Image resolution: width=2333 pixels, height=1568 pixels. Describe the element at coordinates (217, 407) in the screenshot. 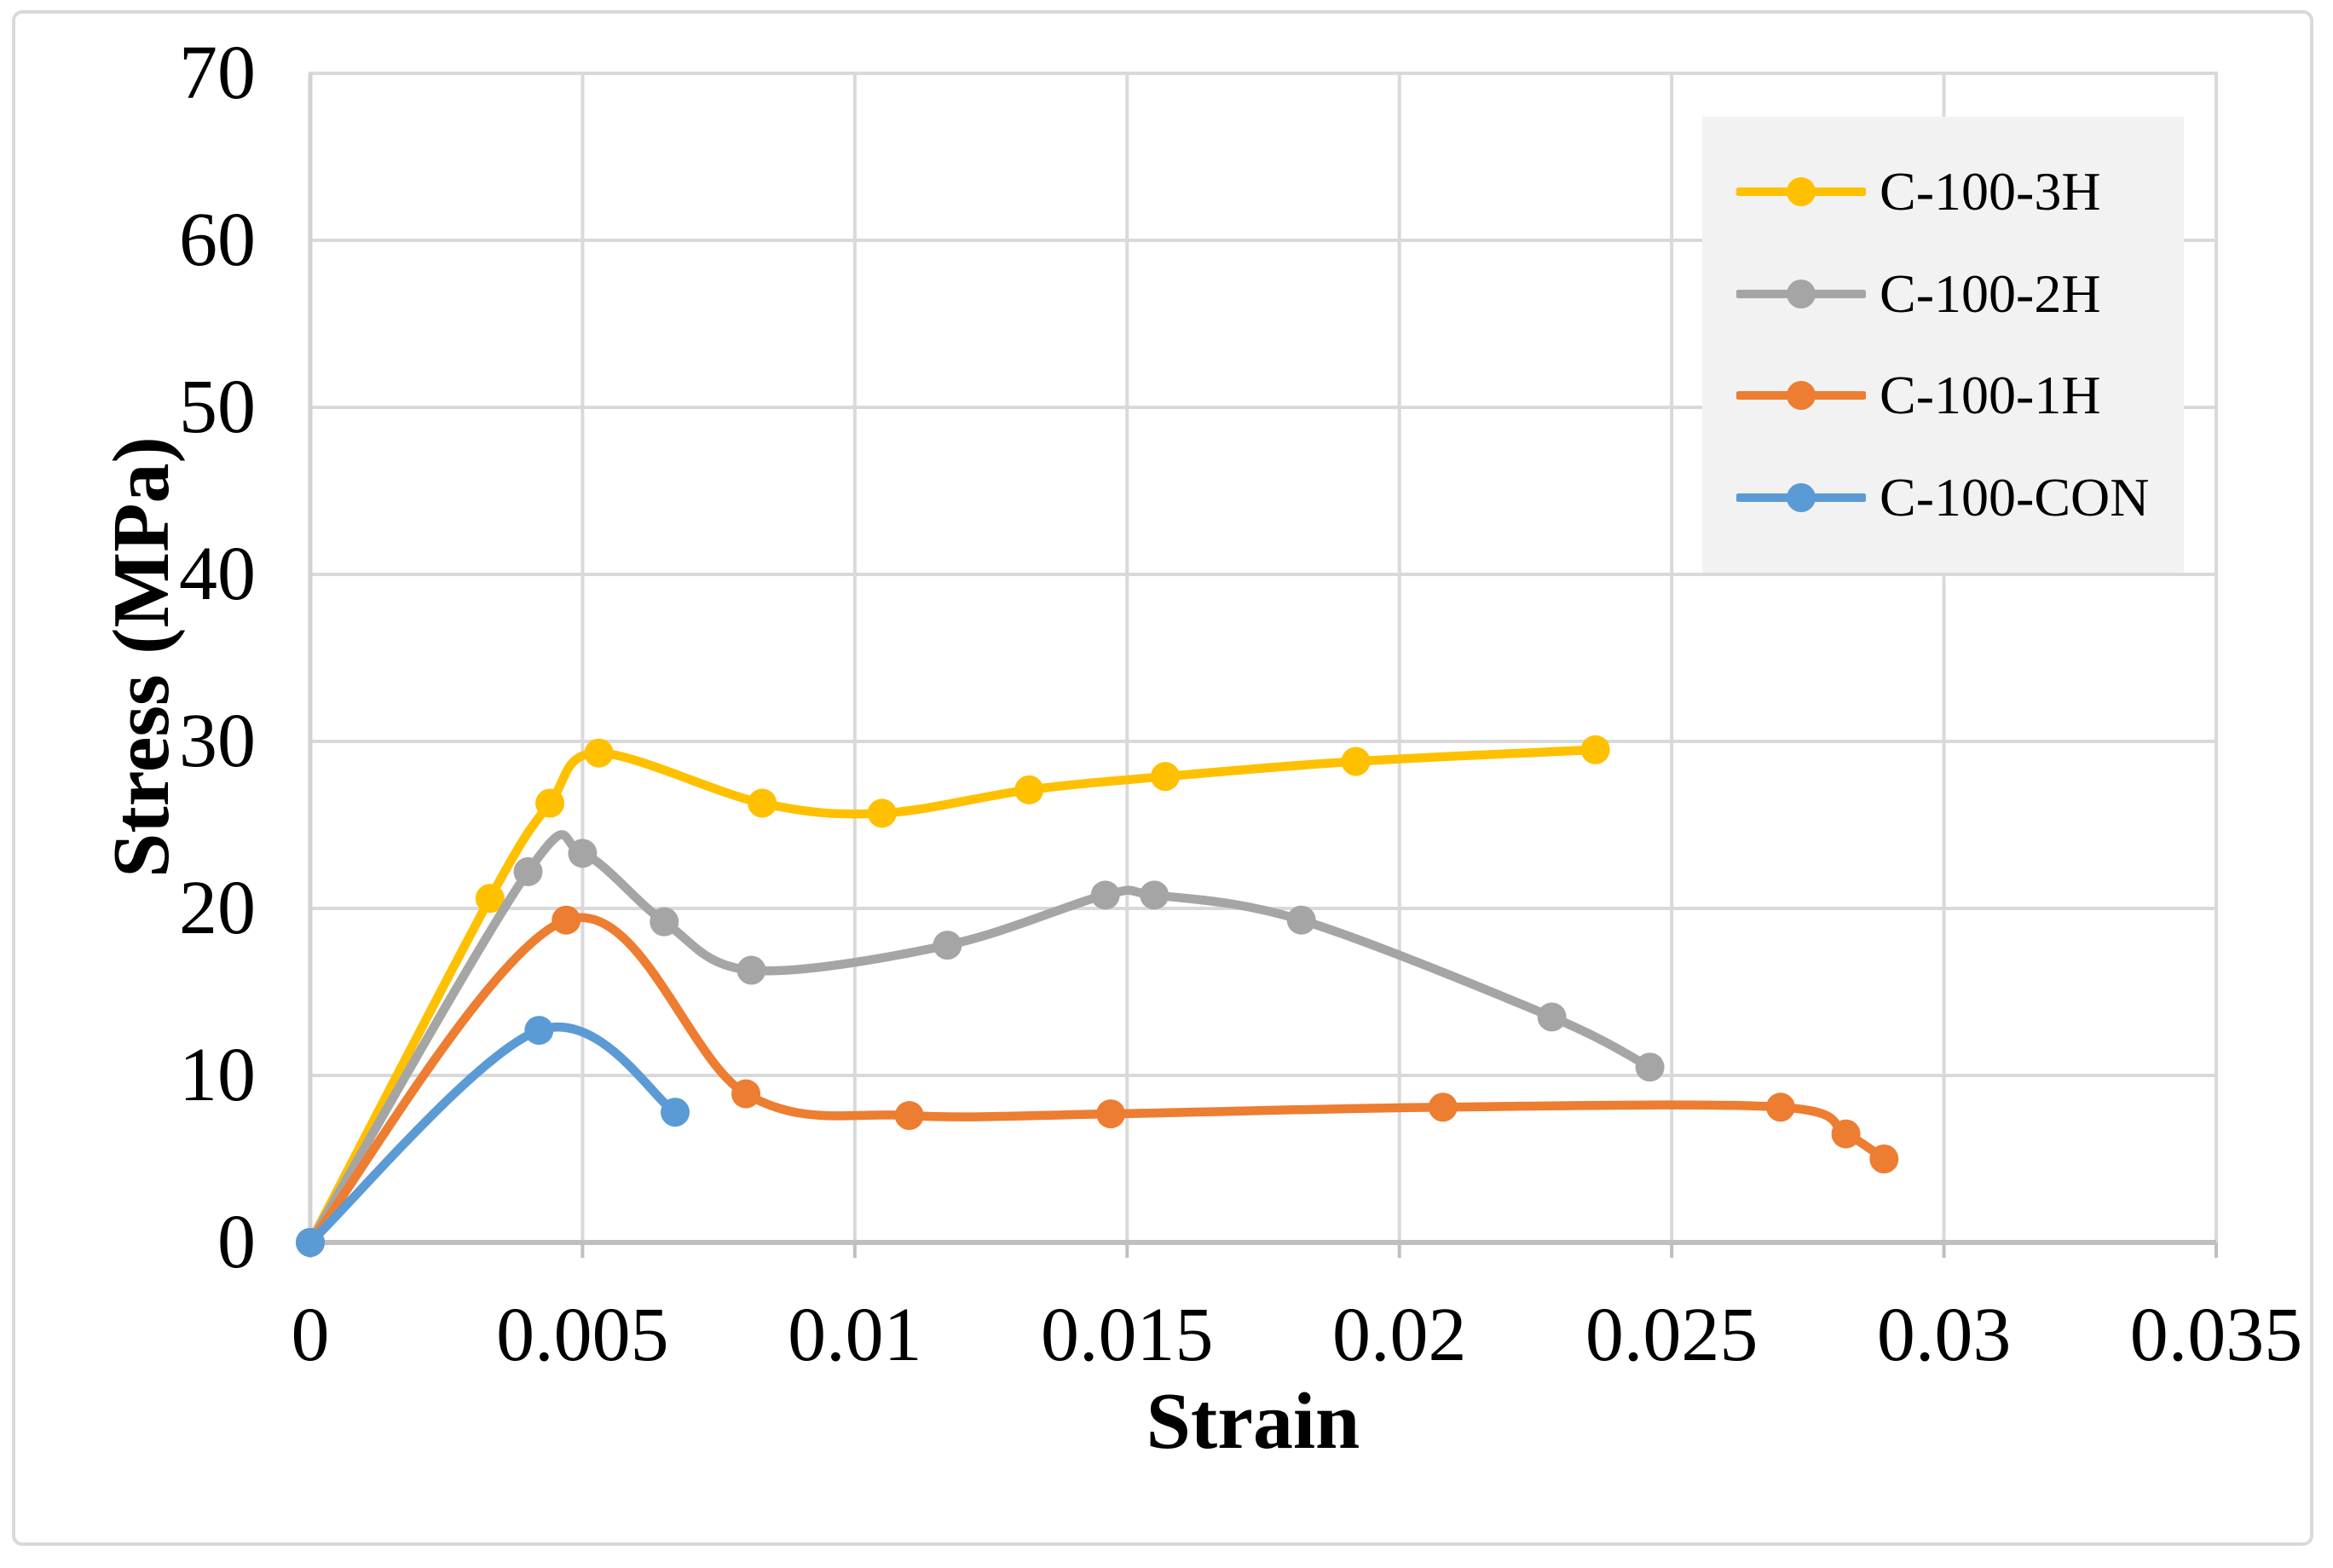

I see `y-tick-label-50: 50` at that location.